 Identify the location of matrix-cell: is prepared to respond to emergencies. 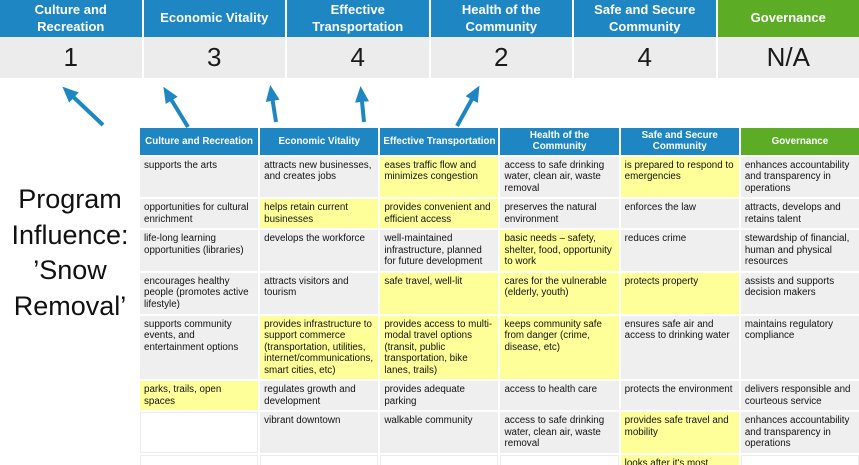
(679, 177).